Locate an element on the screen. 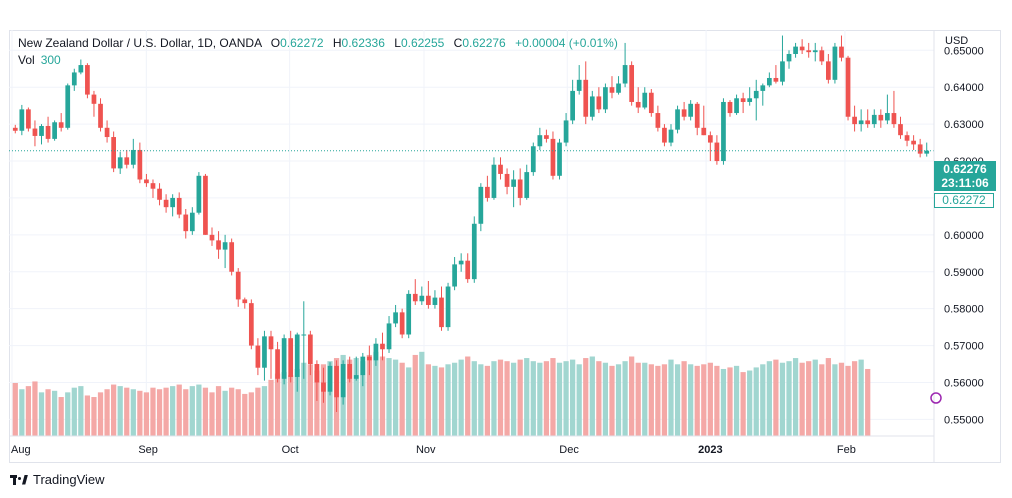  volume-value: 300 is located at coordinates (50, 60).